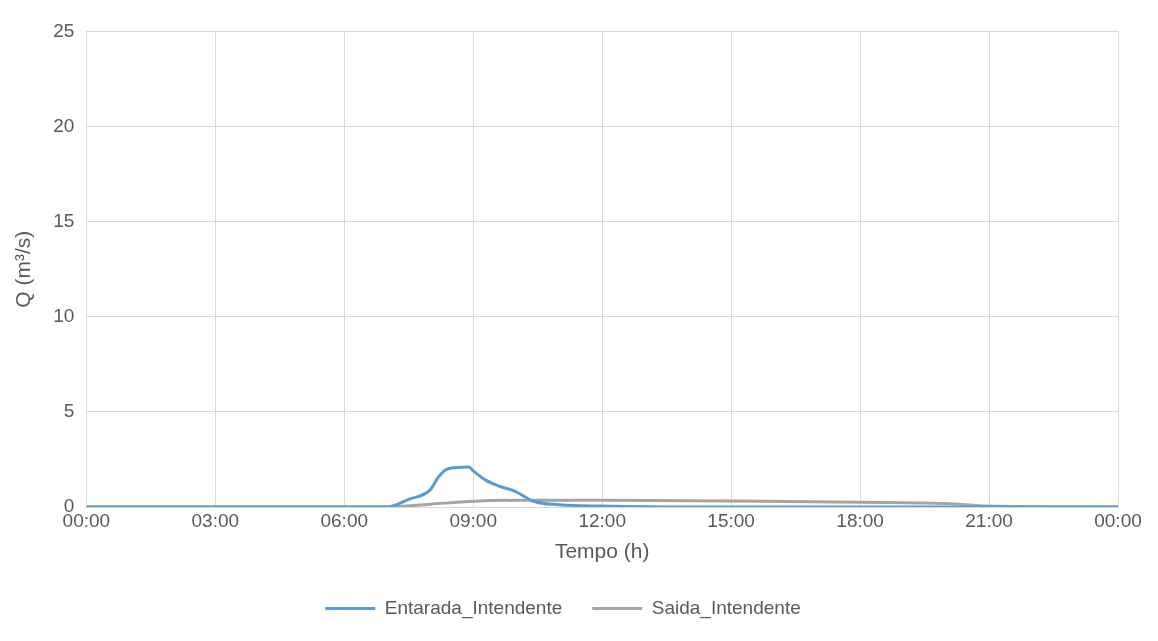  I want to click on y-tick-label: 15, so click(64, 220).